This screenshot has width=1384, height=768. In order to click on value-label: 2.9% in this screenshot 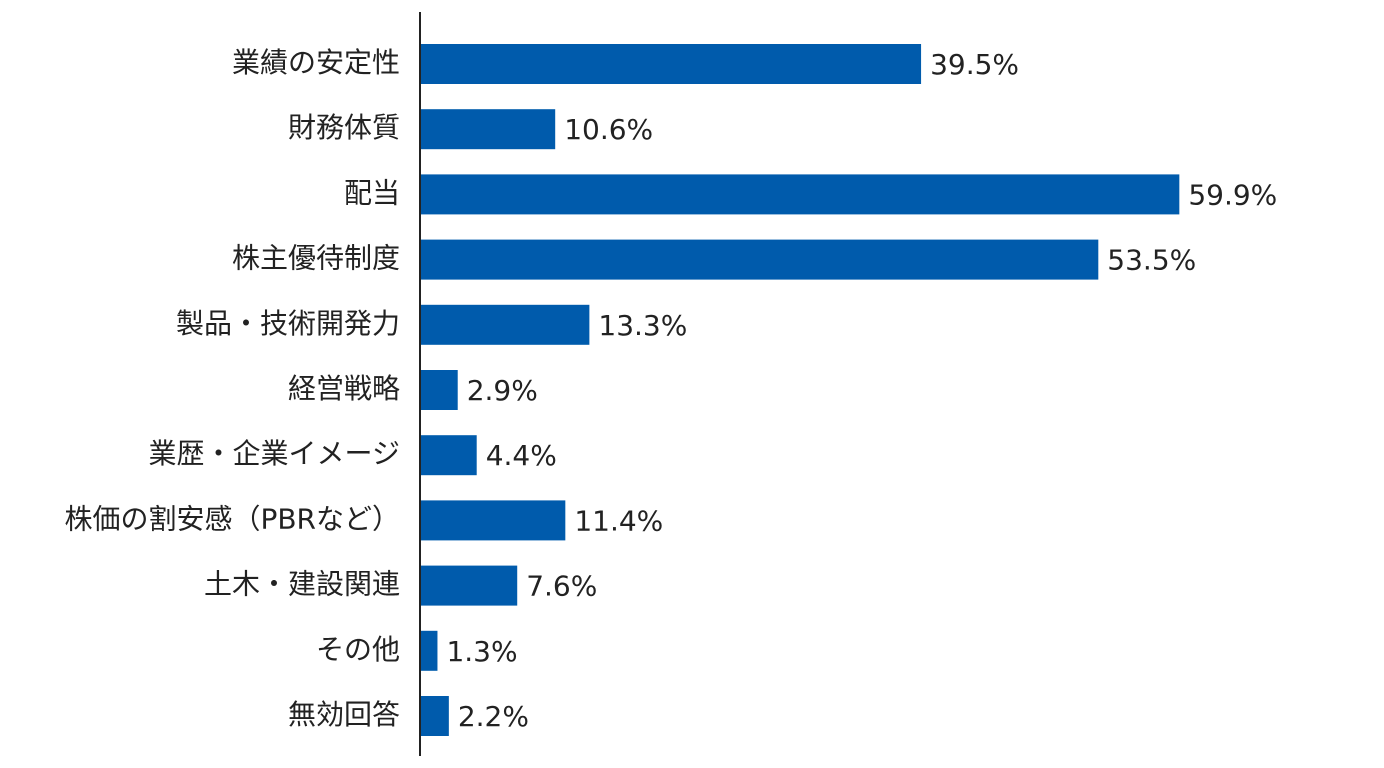, I will do `click(502, 390)`.